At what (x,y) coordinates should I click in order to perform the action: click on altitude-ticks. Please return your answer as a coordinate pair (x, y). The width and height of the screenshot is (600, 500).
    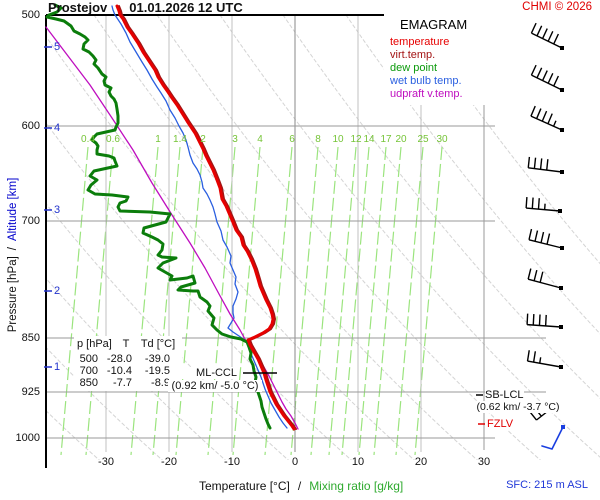
    Looking at the image, I should click on (48, 207).